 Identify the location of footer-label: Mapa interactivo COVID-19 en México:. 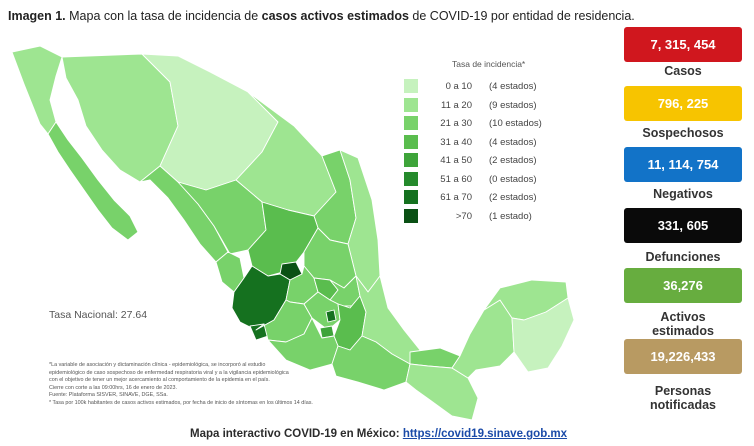
(296, 434).